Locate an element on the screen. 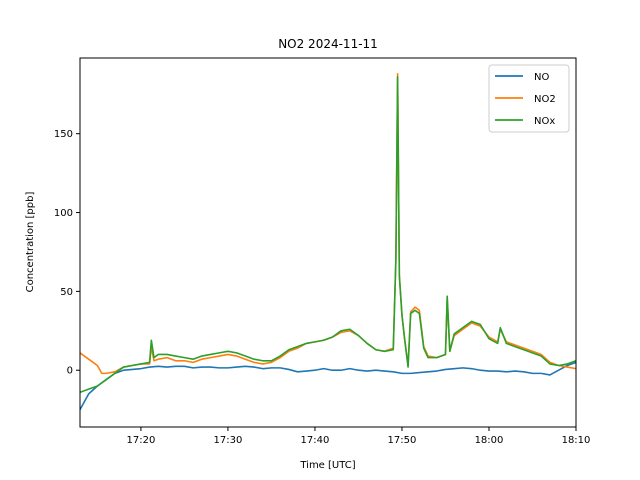  x-tick-label: 17:40 is located at coordinates (315, 440).